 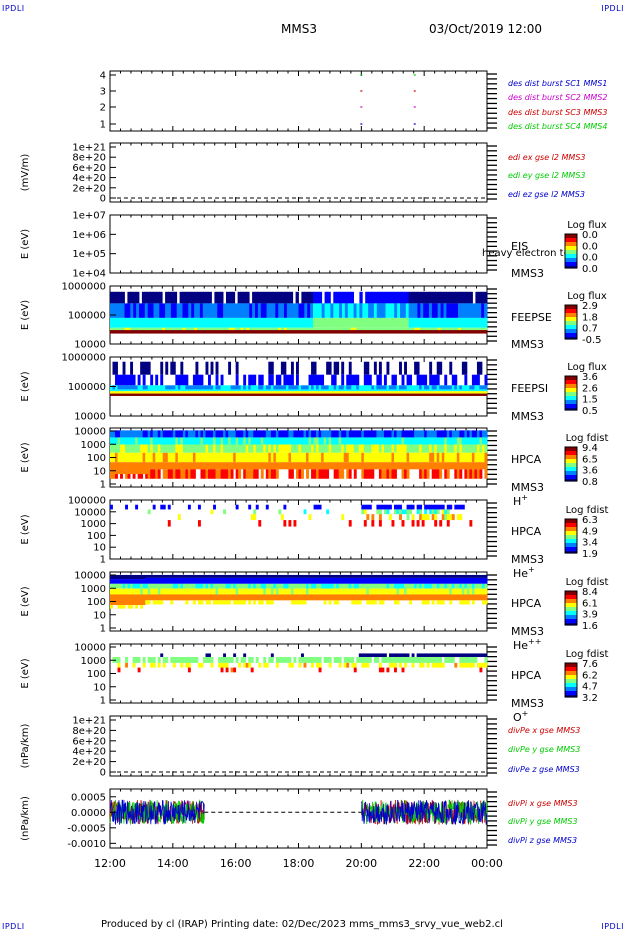 I want to click on y-tick-label: 2, so click(x=103, y=108).